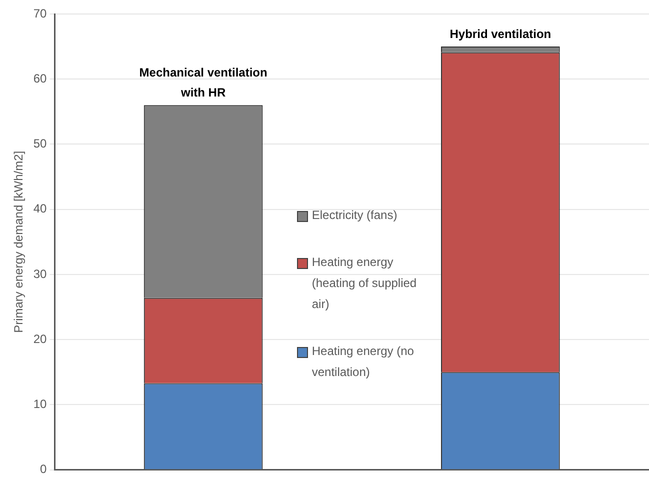 This screenshot has width=649, height=480. Describe the element at coordinates (501, 33) in the screenshot. I see `x-tick-label: Hybrid ventilation` at that location.